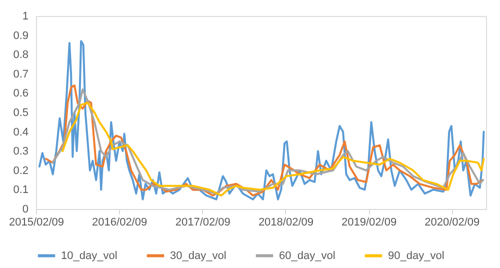 Image resolution: width=500 pixels, height=268 pixels. I want to click on legend-label: 10_day_vol, so click(89, 256).